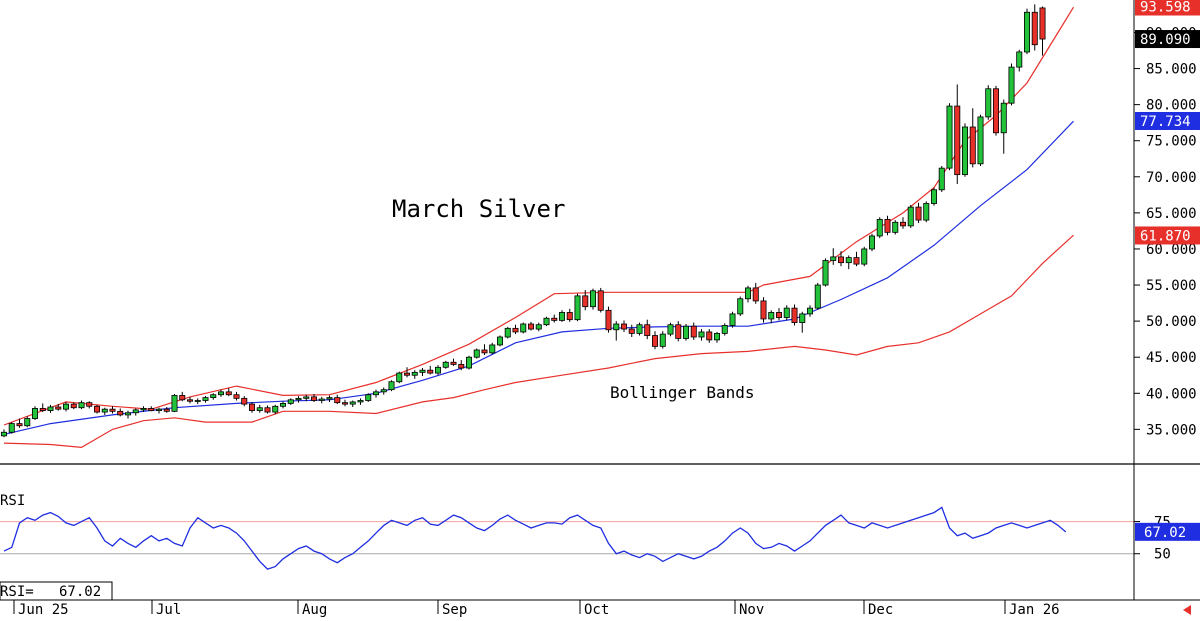 The width and height of the screenshot is (1200, 621). What do you see at coordinates (314, 610) in the screenshot?
I see `time-tick-label: Aug` at bounding box center [314, 610].